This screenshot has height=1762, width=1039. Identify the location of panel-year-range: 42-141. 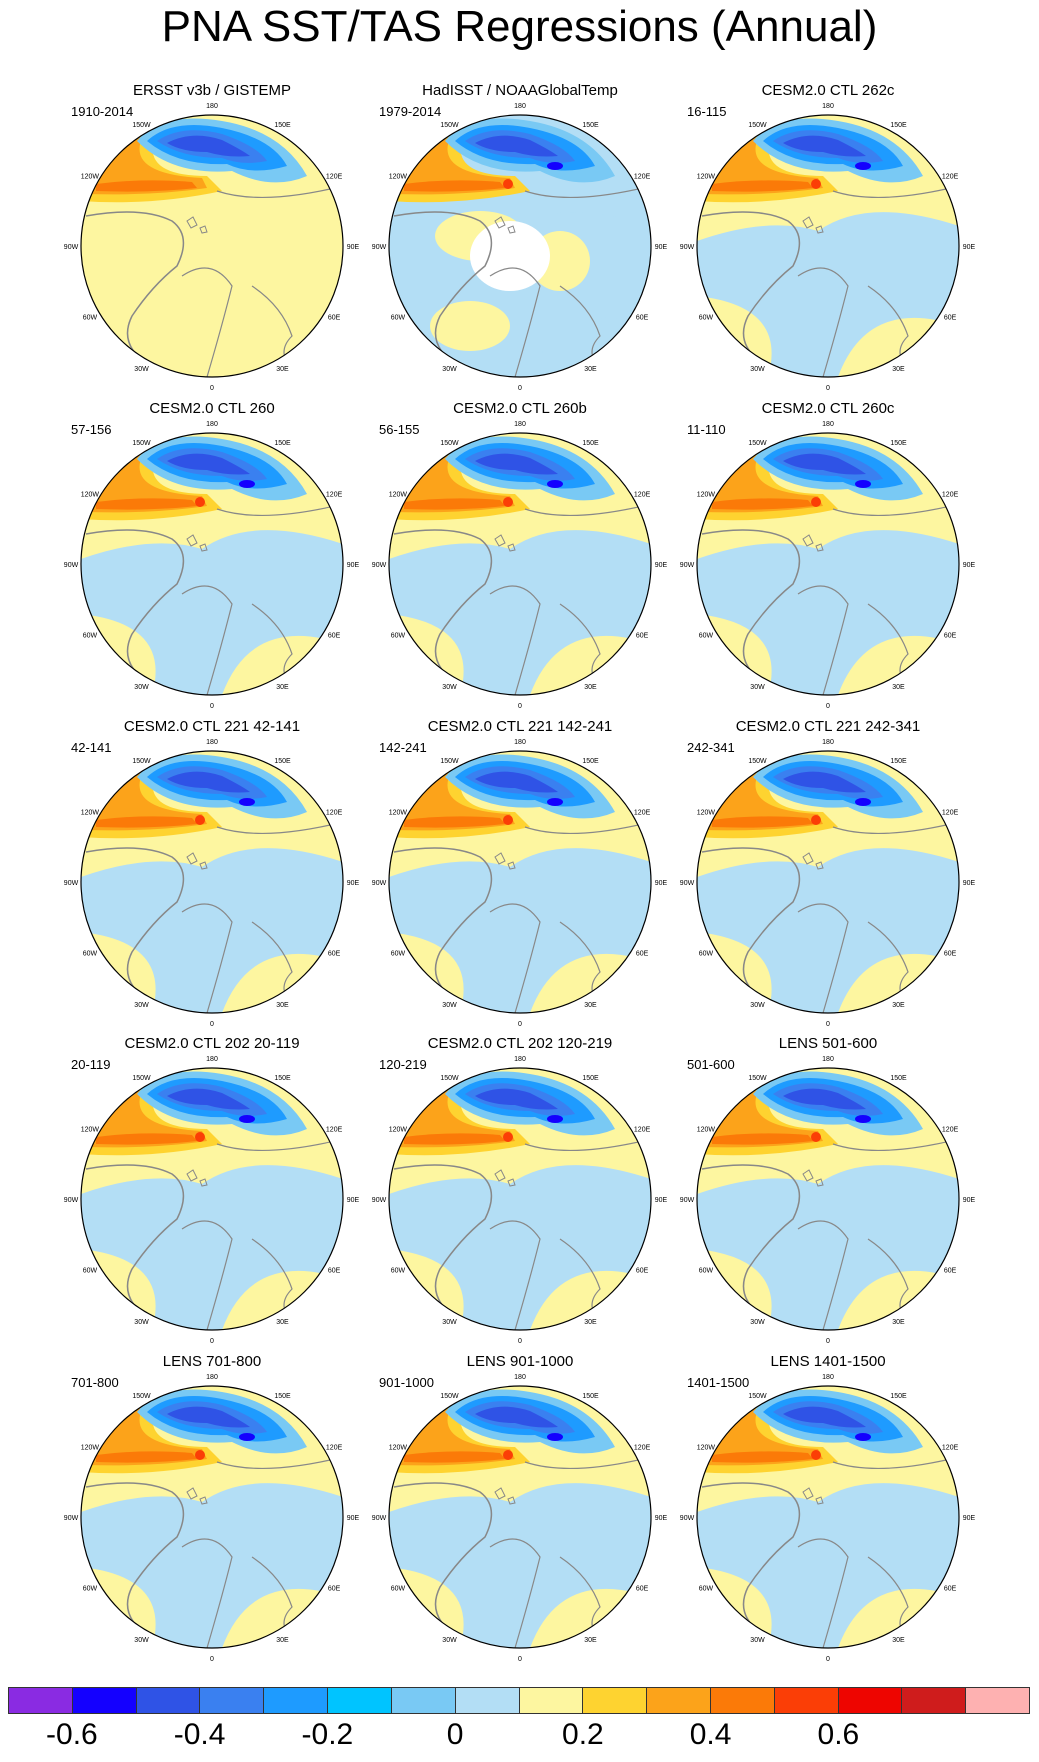
(91, 747).